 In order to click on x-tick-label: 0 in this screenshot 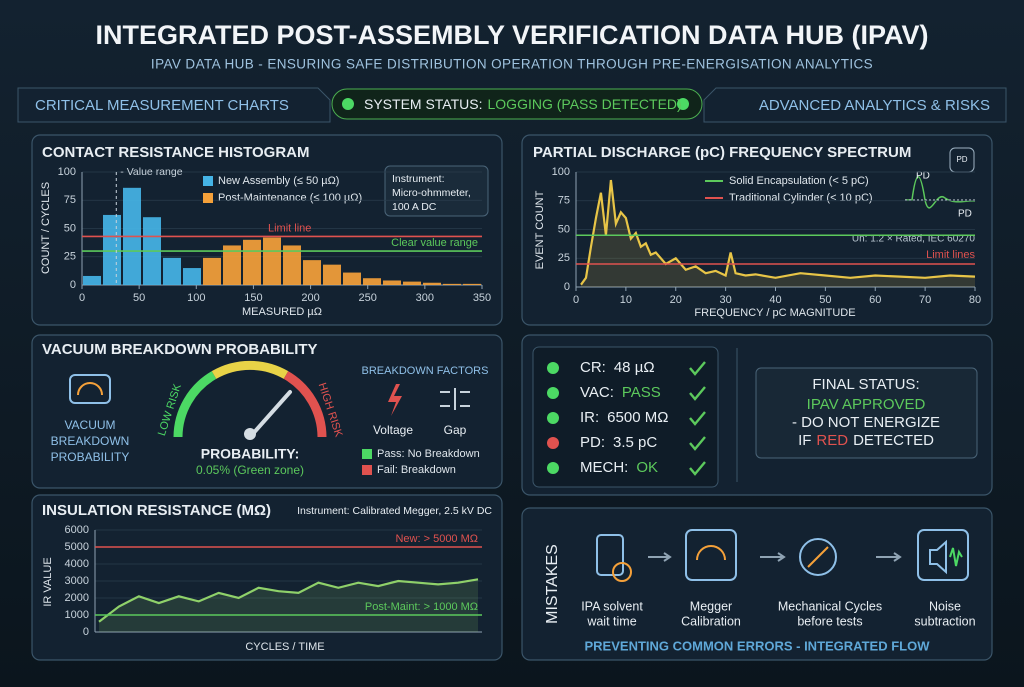, I will do `click(82, 298)`.